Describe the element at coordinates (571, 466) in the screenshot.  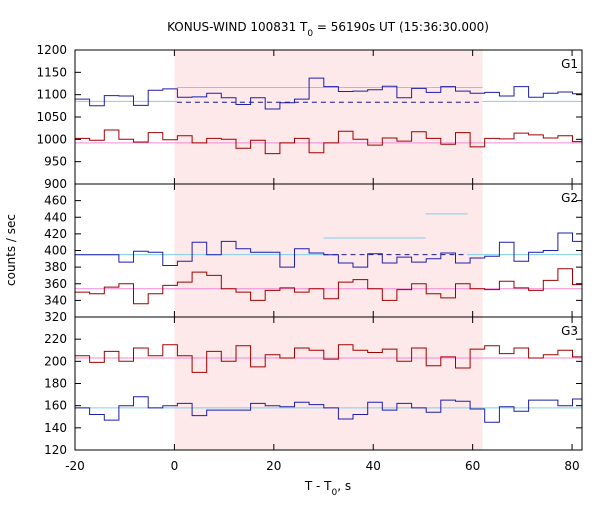
I see `xtick-label: 80` at that location.